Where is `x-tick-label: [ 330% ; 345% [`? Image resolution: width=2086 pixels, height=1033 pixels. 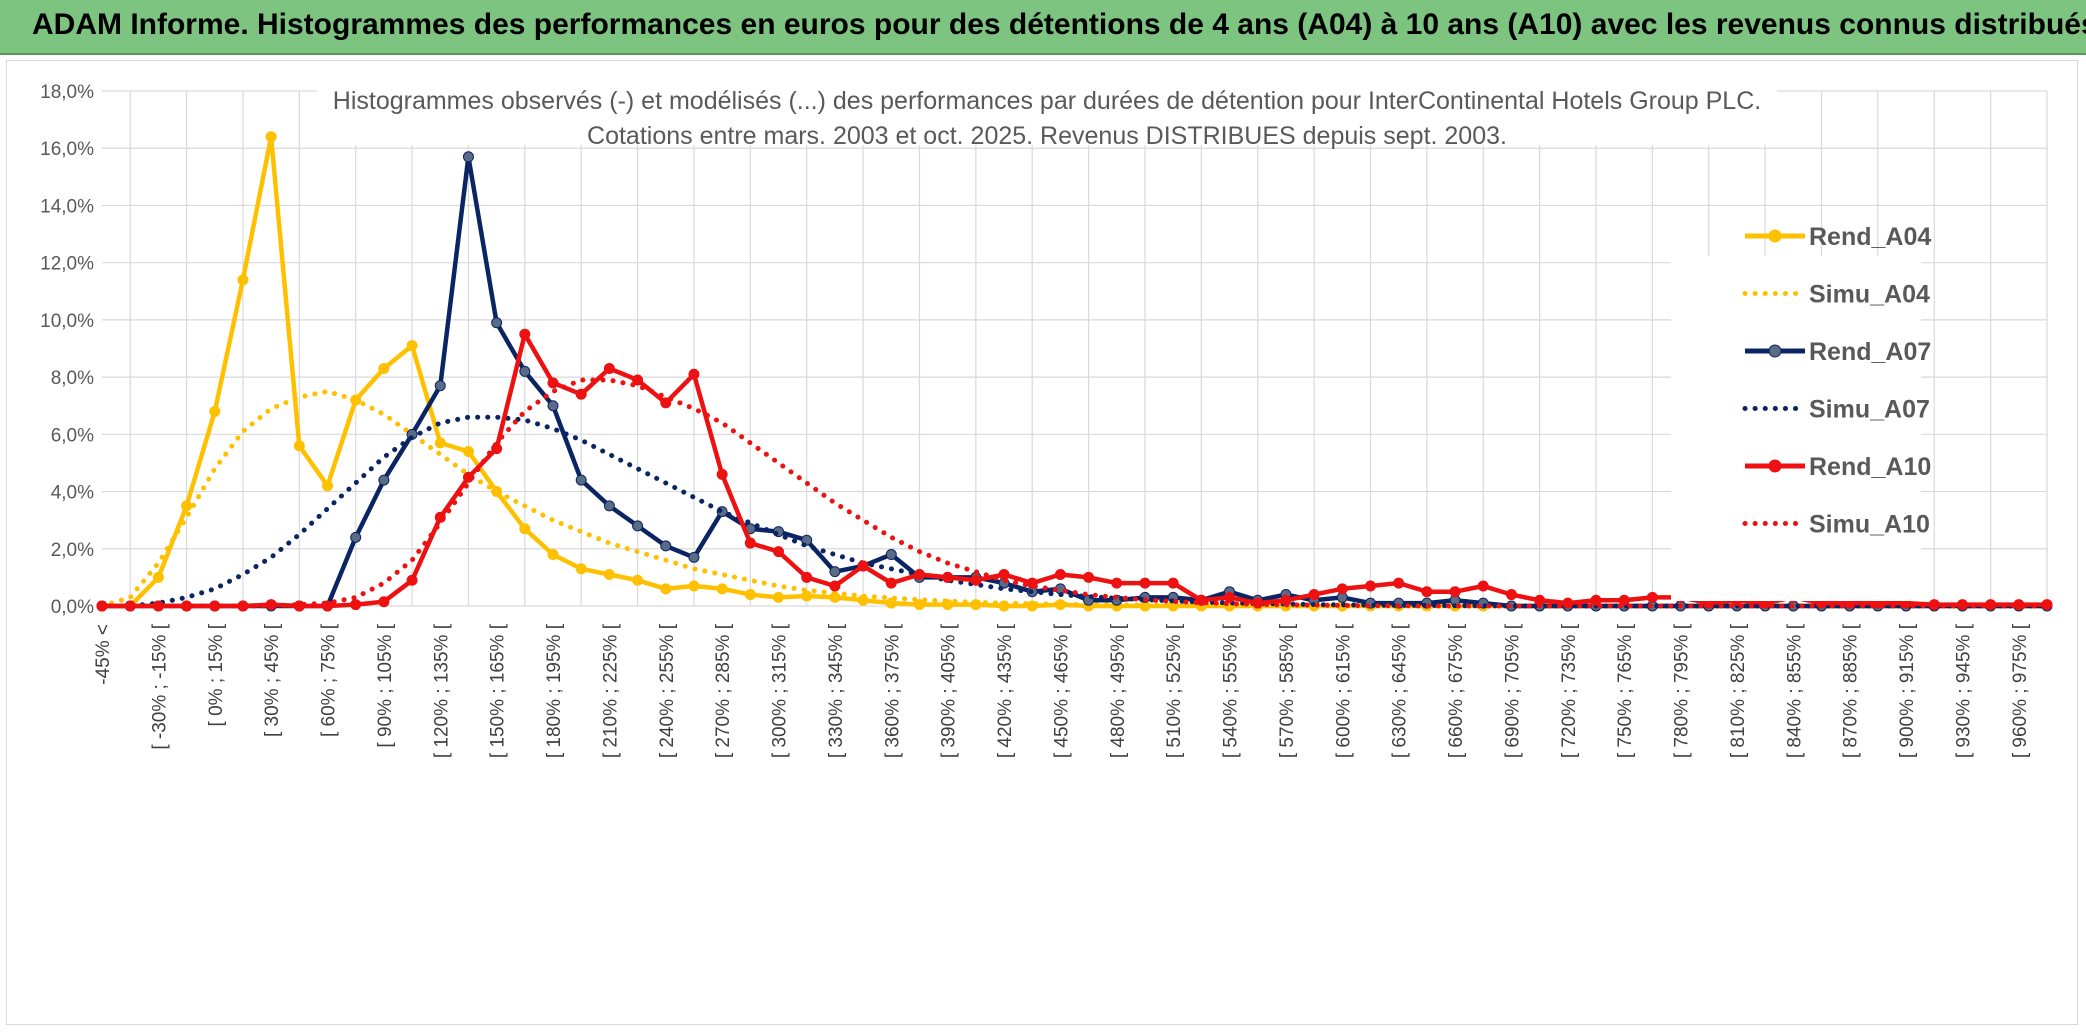 x-tick-label: [ 330% ; 345% [ is located at coordinates (836, 690).